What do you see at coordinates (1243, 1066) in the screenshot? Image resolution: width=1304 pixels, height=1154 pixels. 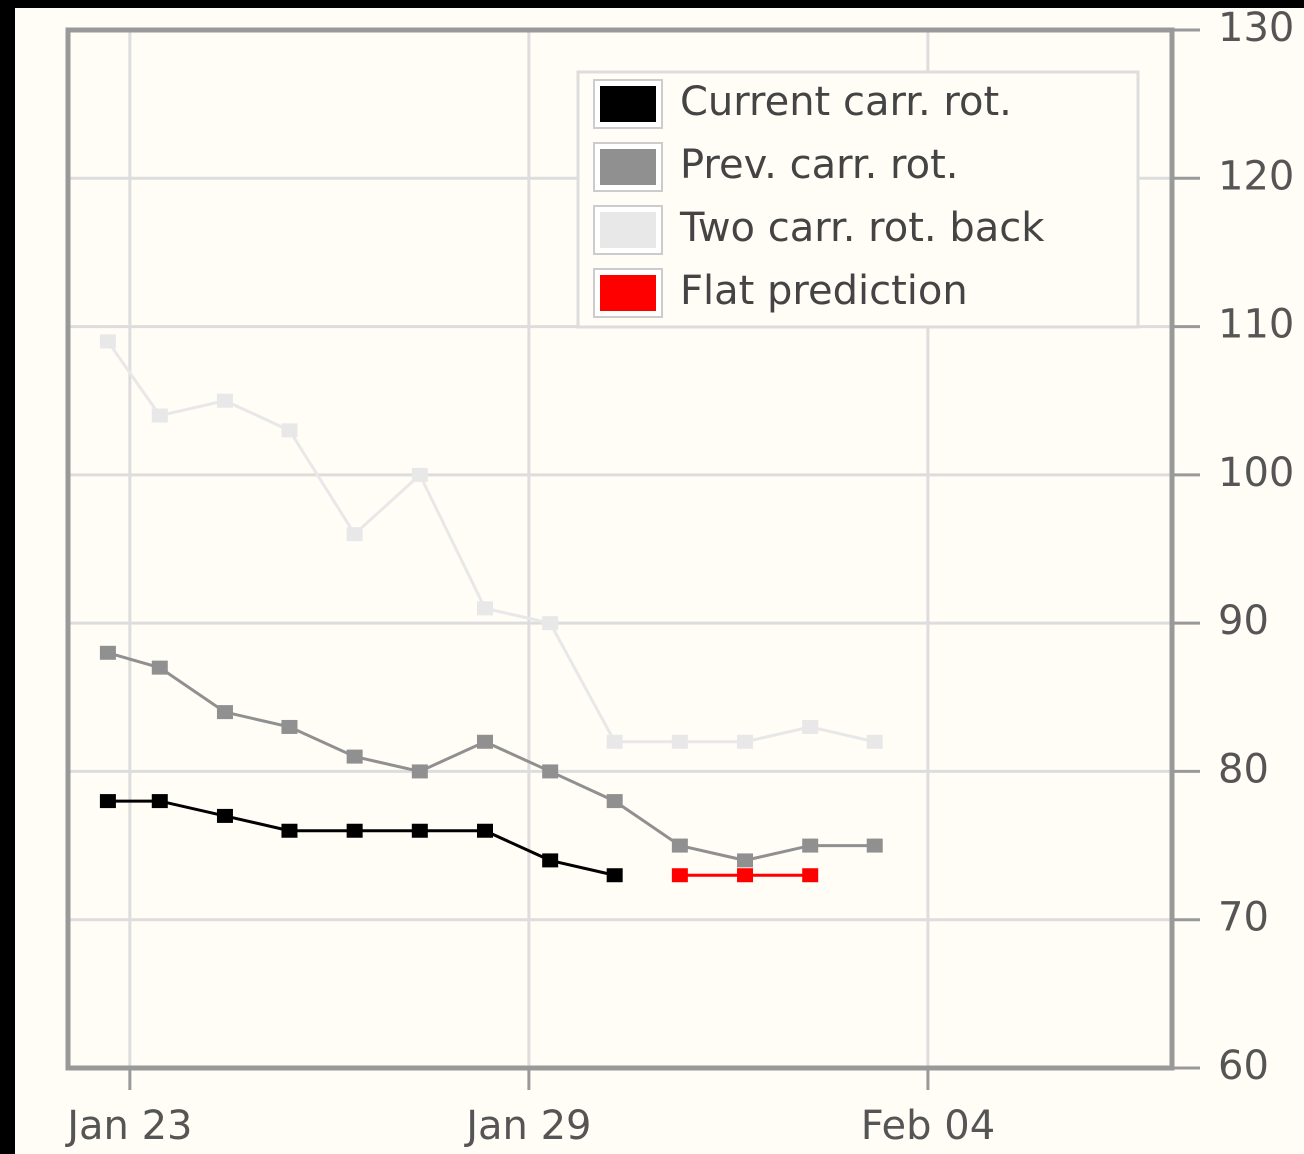 I see `y-tick-label: 60` at bounding box center [1243, 1066].